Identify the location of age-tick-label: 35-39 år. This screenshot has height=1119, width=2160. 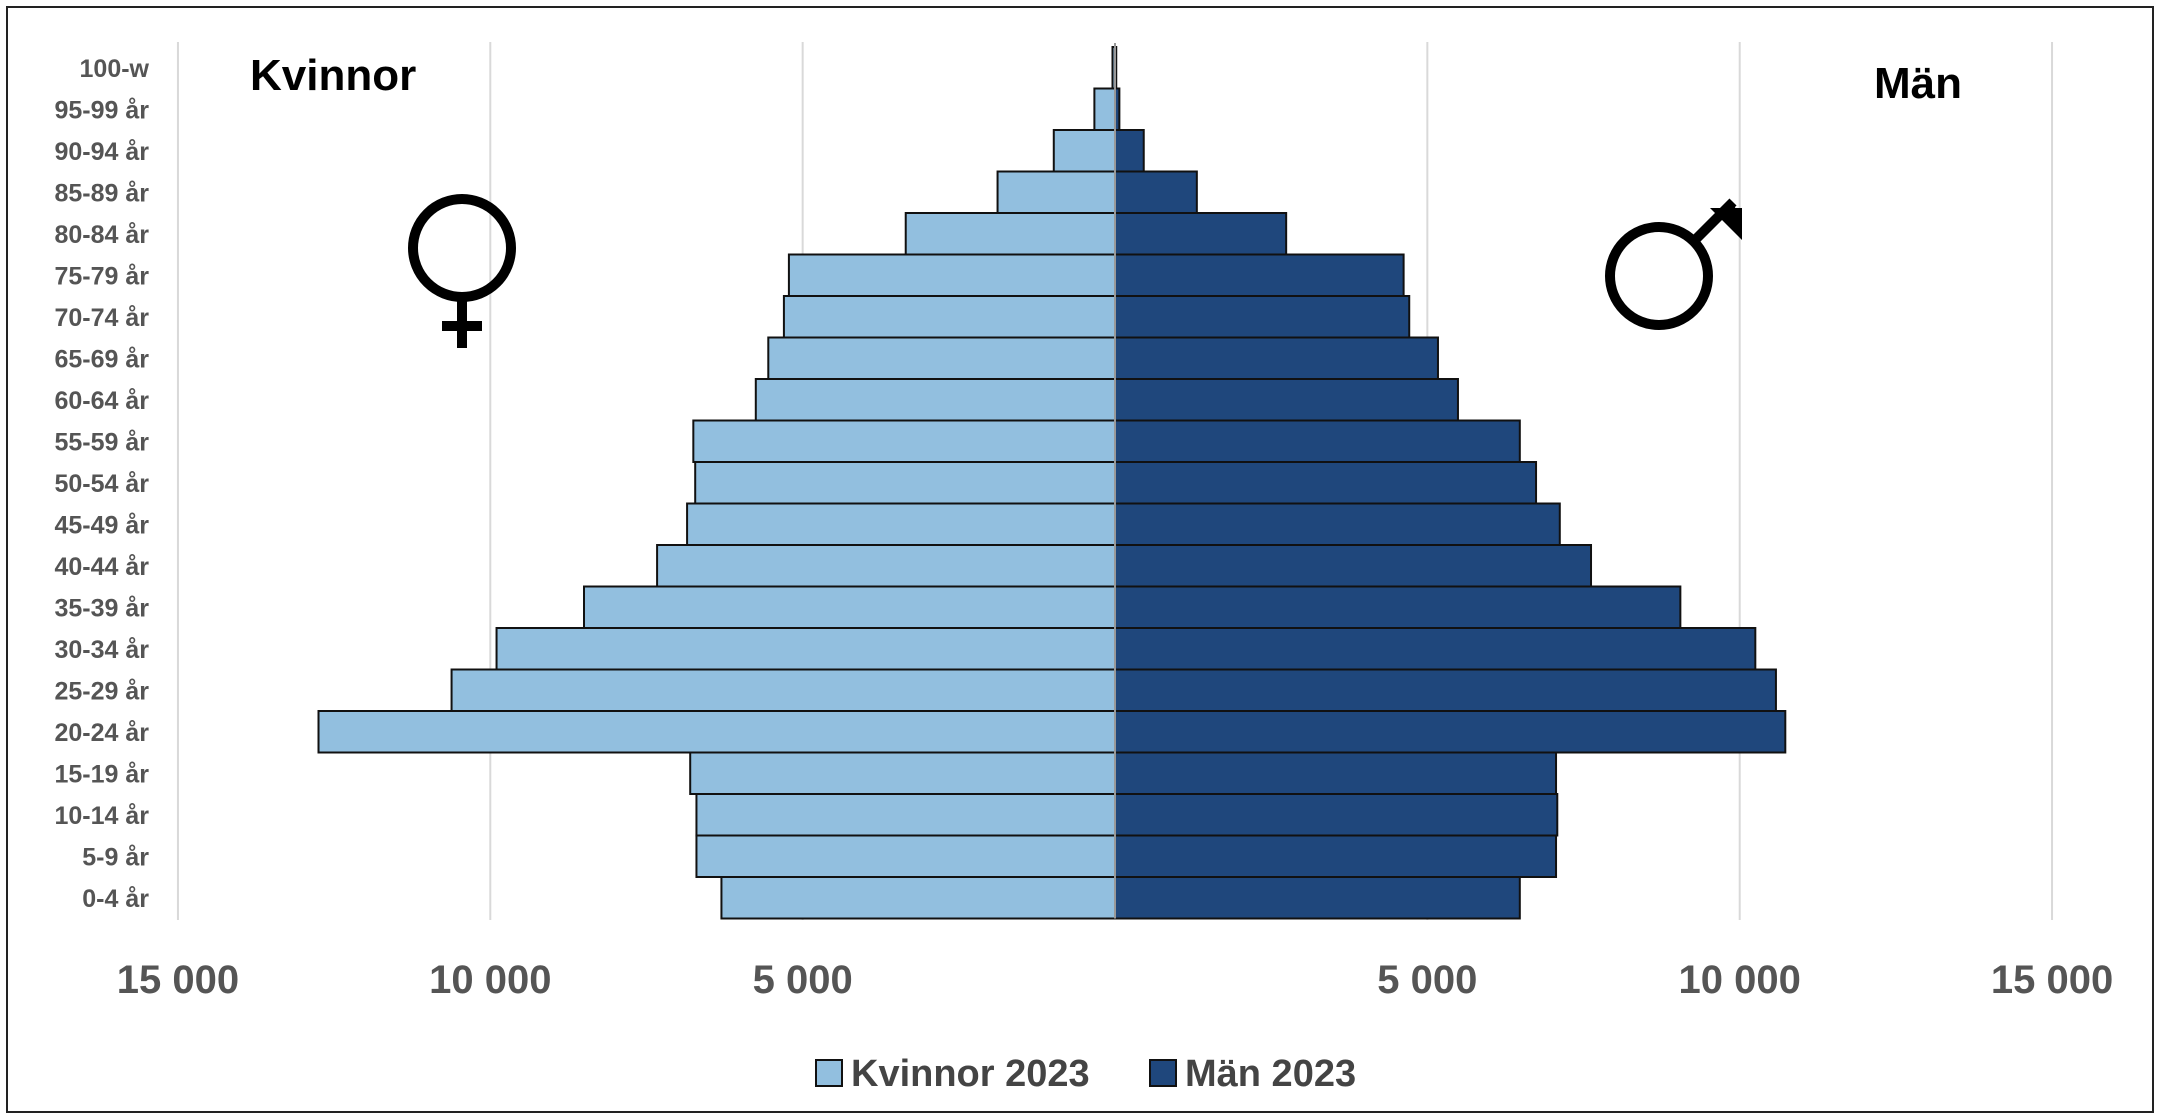
(101, 608).